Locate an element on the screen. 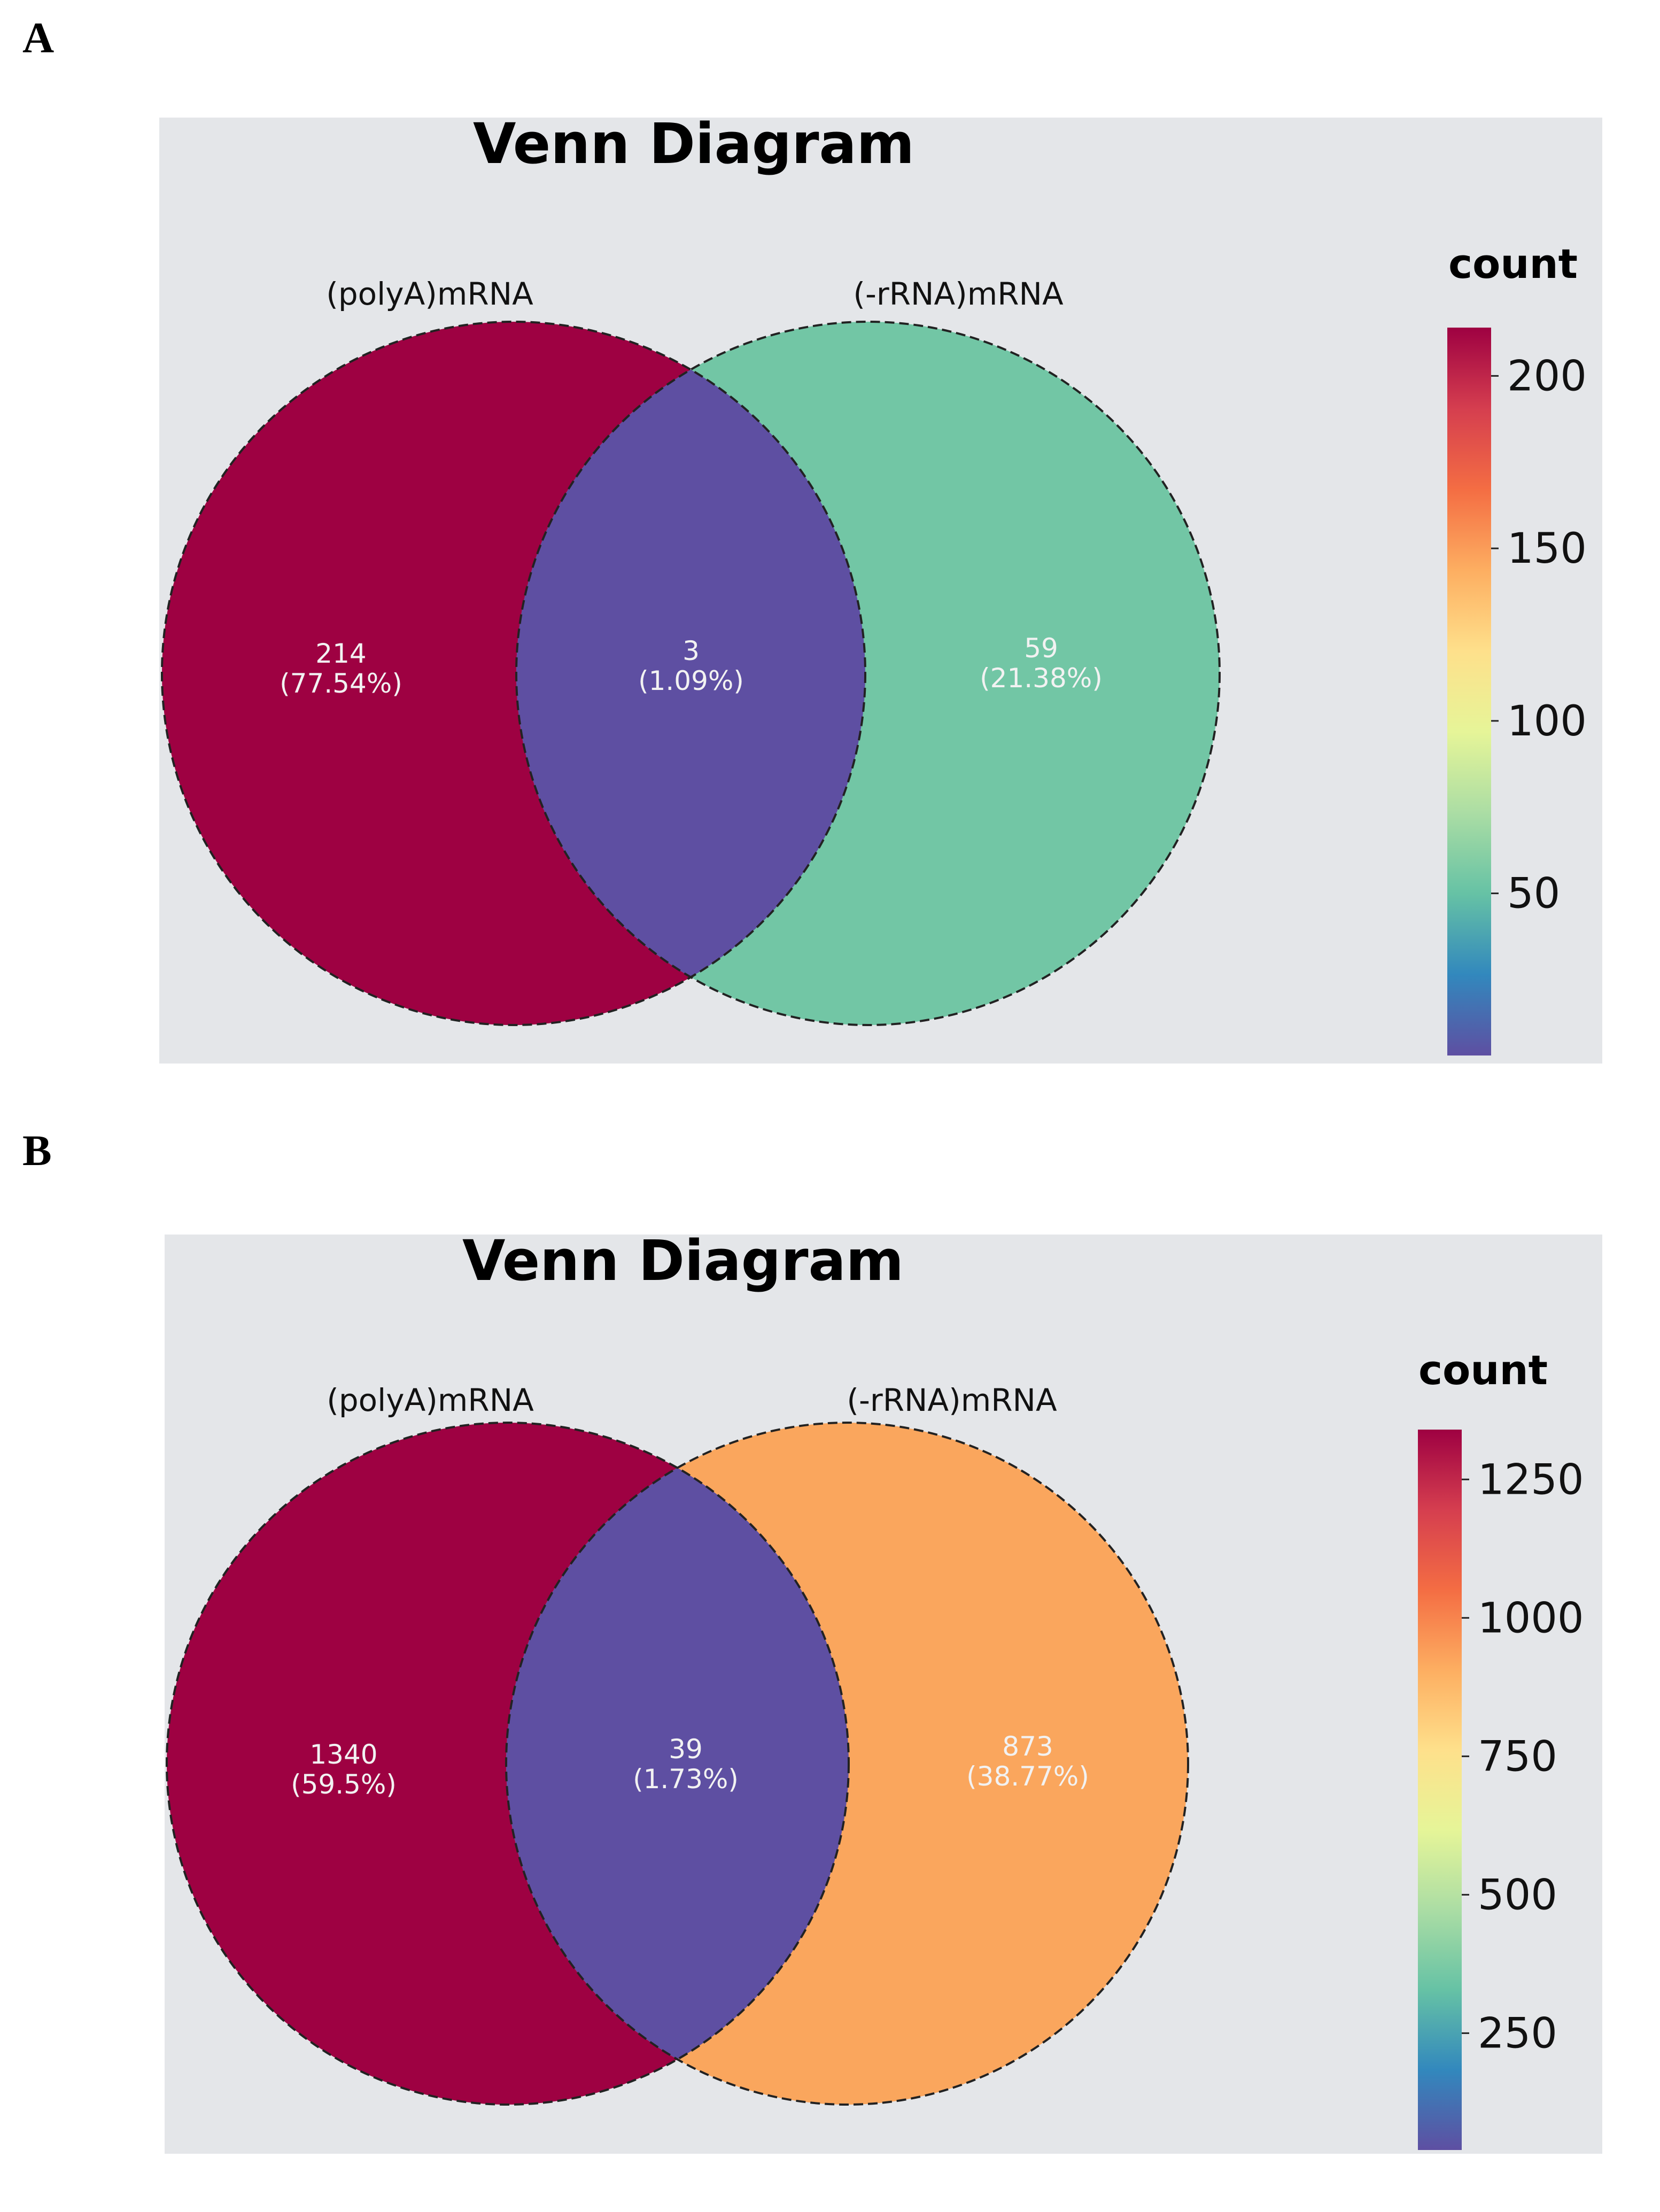  colorbar-tick-label: 150 is located at coordinates (1547, 549).